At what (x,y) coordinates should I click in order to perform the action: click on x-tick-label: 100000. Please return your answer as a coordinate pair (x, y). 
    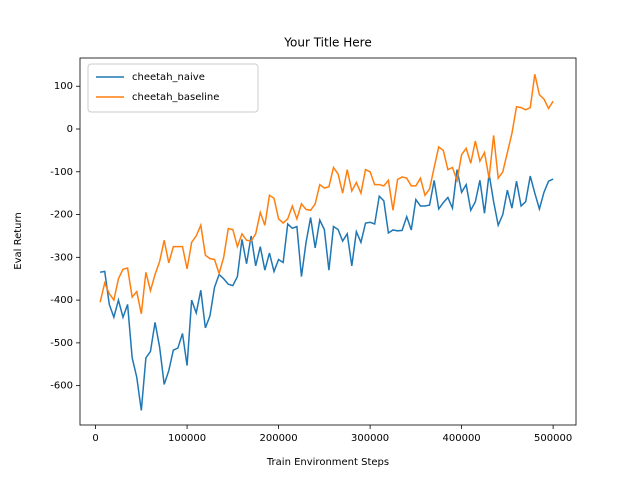
    Looking at the image, I should click on (187, 438).